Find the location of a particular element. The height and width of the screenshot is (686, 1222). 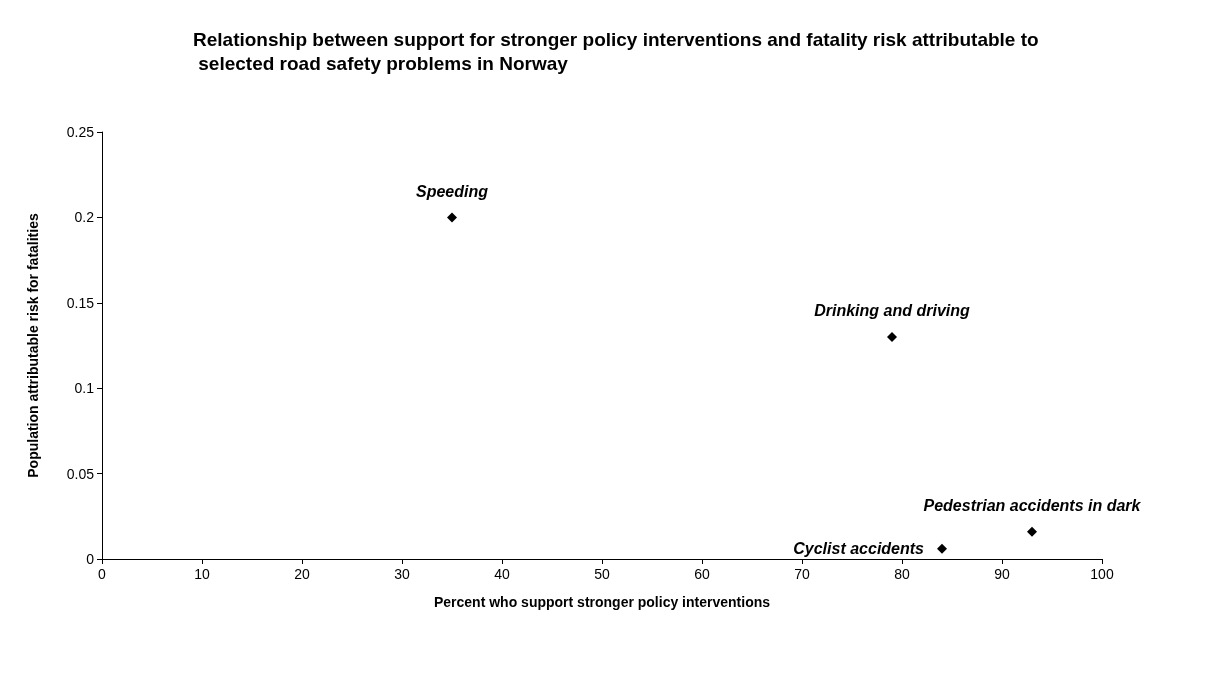

y-tick-label: 0.15 is located at coordinates (80, 302).